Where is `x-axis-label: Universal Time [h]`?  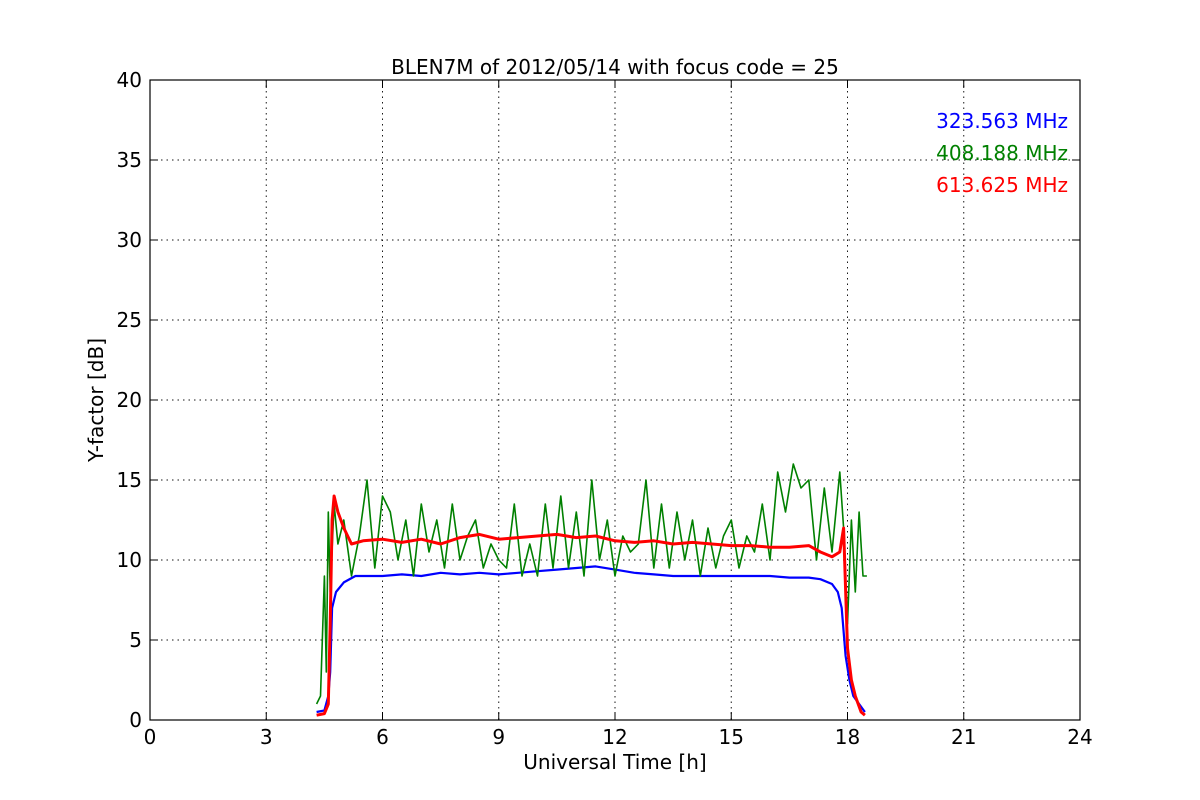 x-axis-label: Universal Time [h] is located at coordinates (614, 762).